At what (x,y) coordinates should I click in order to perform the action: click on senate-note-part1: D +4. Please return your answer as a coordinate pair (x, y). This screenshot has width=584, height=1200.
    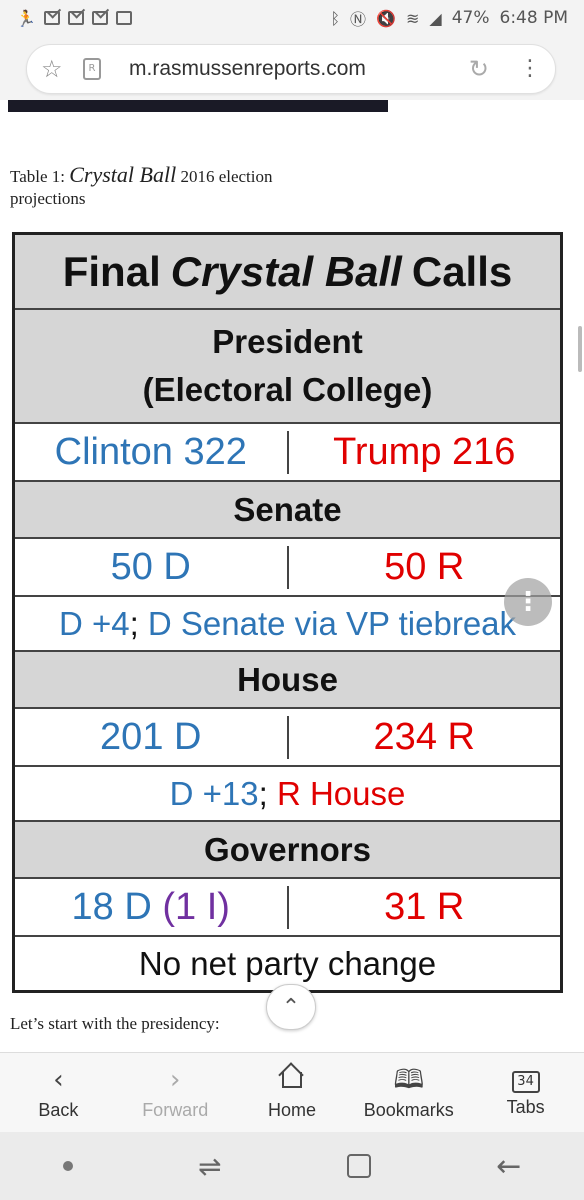
    Looking at the image, I should click on (94, 623).